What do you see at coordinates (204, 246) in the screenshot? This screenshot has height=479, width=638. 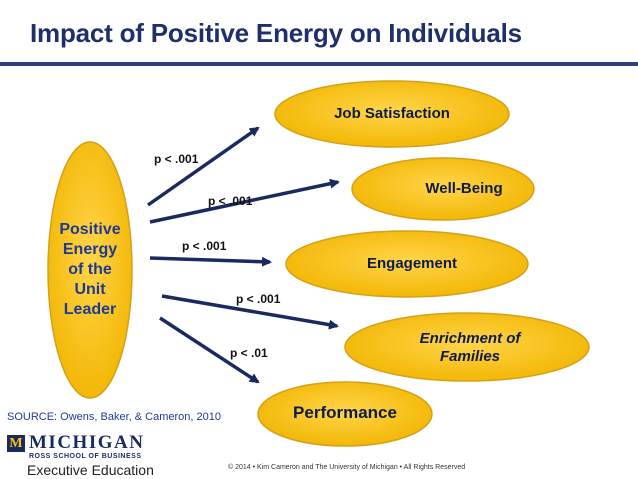 I see `p-value-engagement: p < .001` at bounding box center [204, 246].